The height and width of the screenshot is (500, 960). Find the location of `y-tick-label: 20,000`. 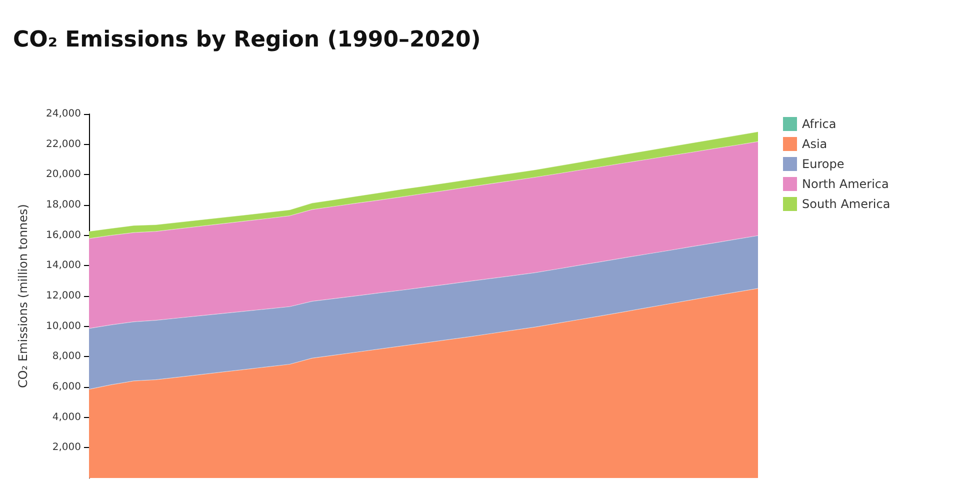

y-tick-label: 20,000 is located at coordinates (63, 174).